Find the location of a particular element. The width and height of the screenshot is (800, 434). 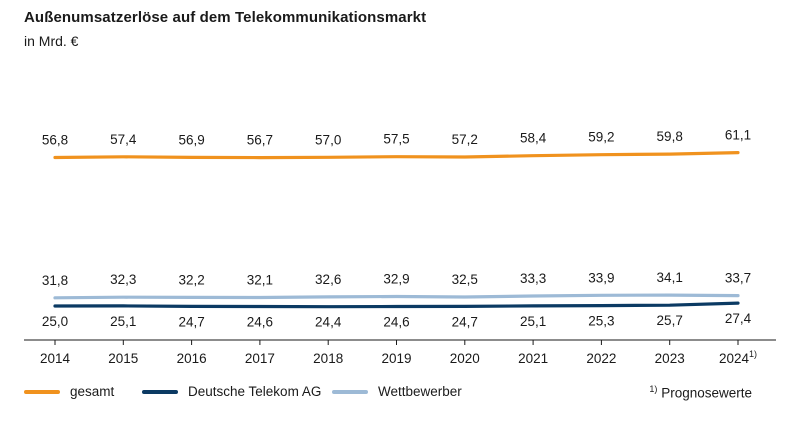

data-label-wettbewerber-2021: 33,3 is located at coordinates (533, 278).